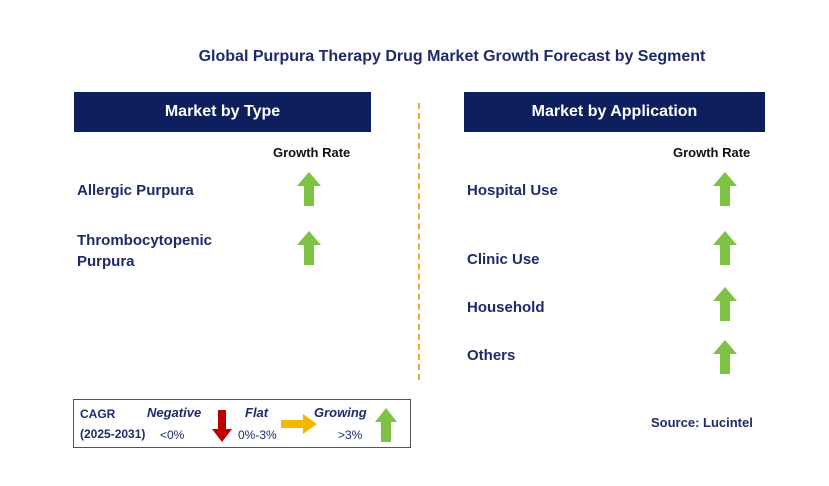 This screenshot has height=486, width=829. I want to click on right-arrow-icon, so click(299, 424).